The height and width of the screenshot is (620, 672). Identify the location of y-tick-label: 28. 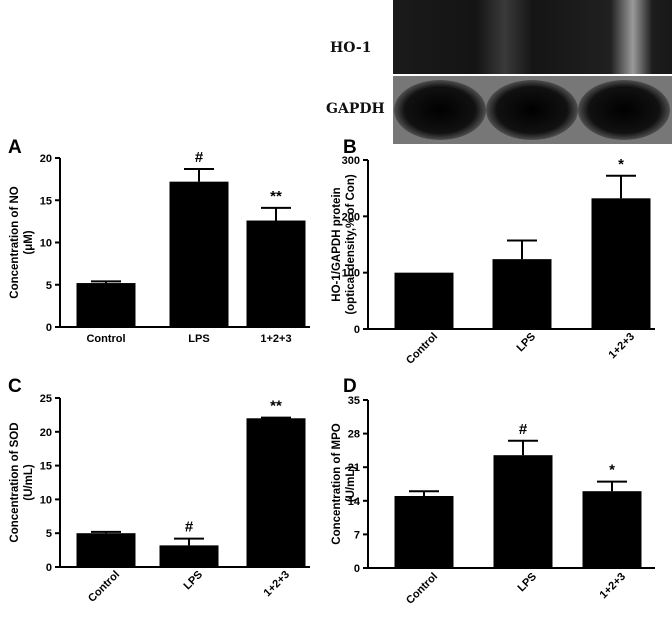
(354, 435).